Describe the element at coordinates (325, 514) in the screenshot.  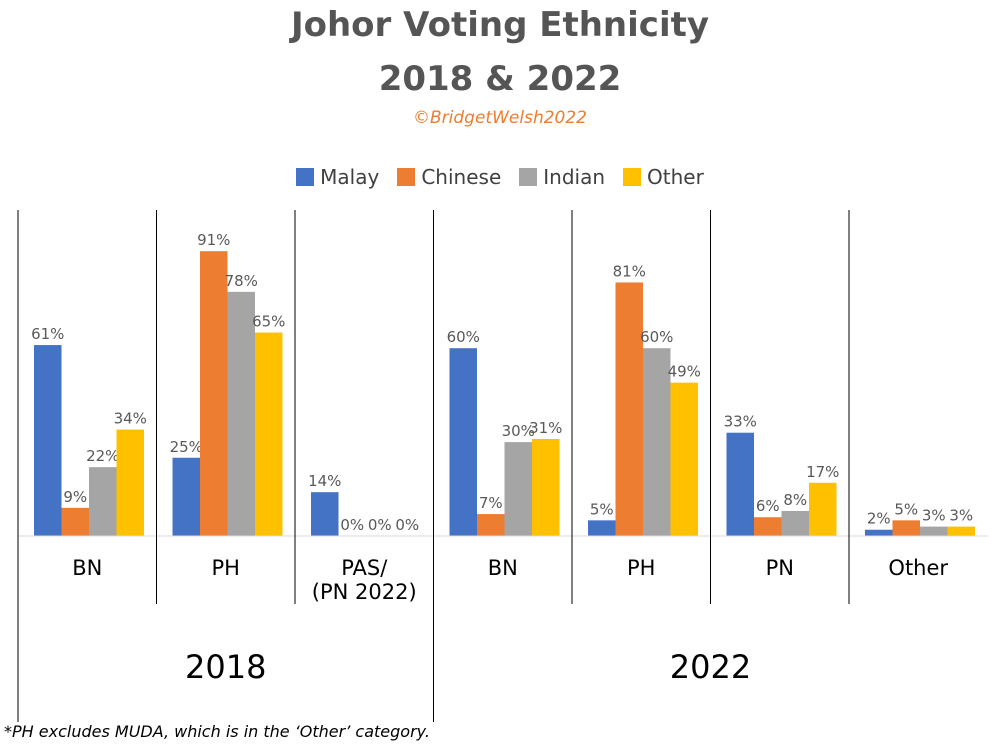
I see `bar-2018-paspn2022-malay` at that location.